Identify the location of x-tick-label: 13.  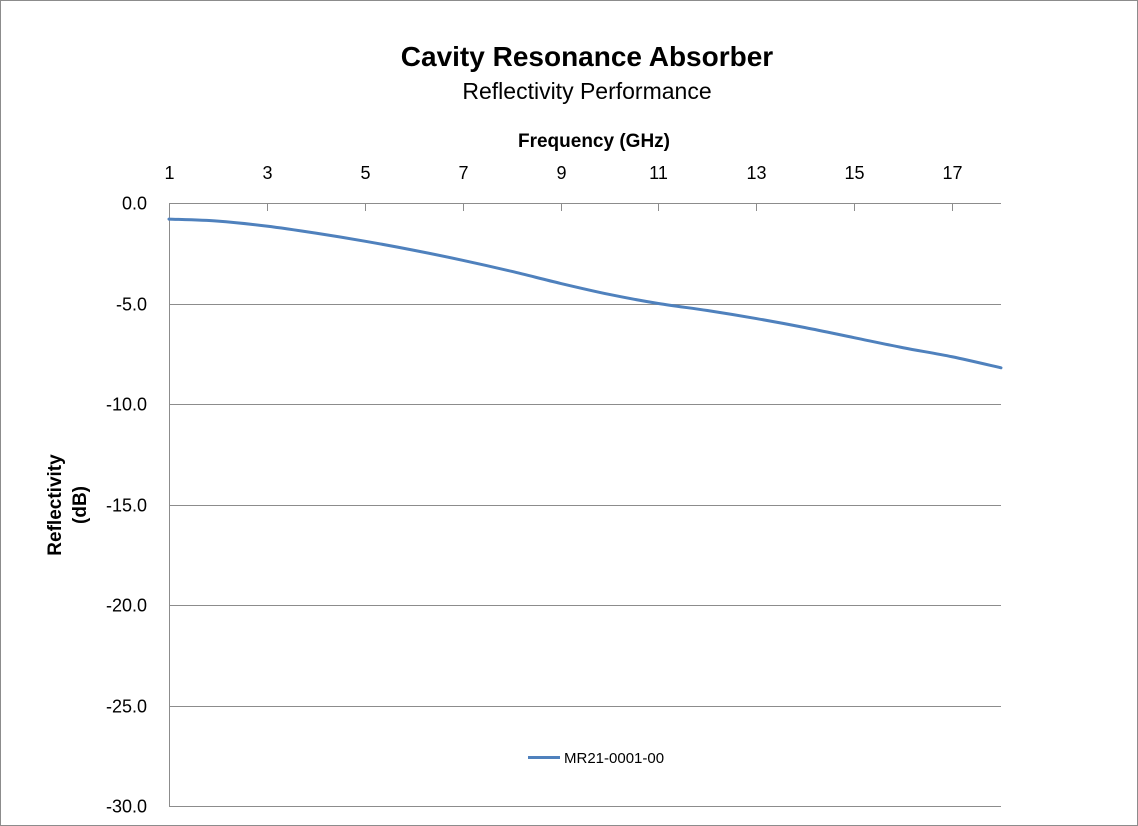
(756, 173).